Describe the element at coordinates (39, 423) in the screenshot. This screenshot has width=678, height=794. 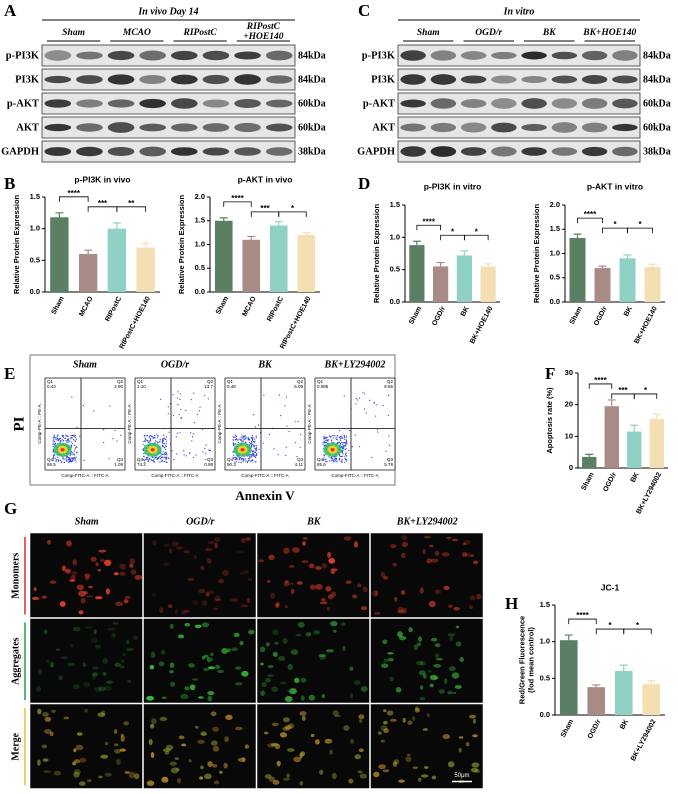
I see `flow-axis-y: Comp-PE-A :: PE-A` at that location.